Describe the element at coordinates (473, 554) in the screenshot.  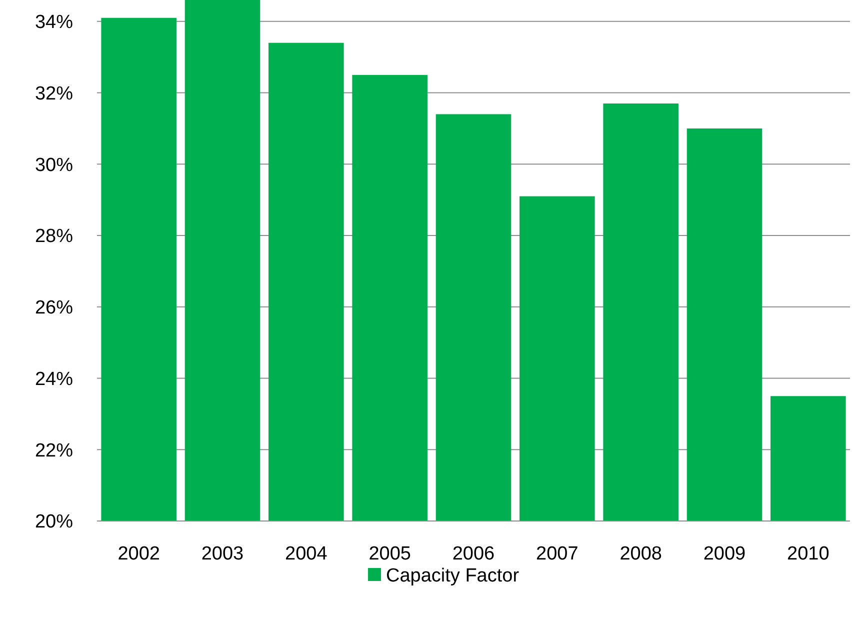
I see `x-tick-label: 2006` at that location.